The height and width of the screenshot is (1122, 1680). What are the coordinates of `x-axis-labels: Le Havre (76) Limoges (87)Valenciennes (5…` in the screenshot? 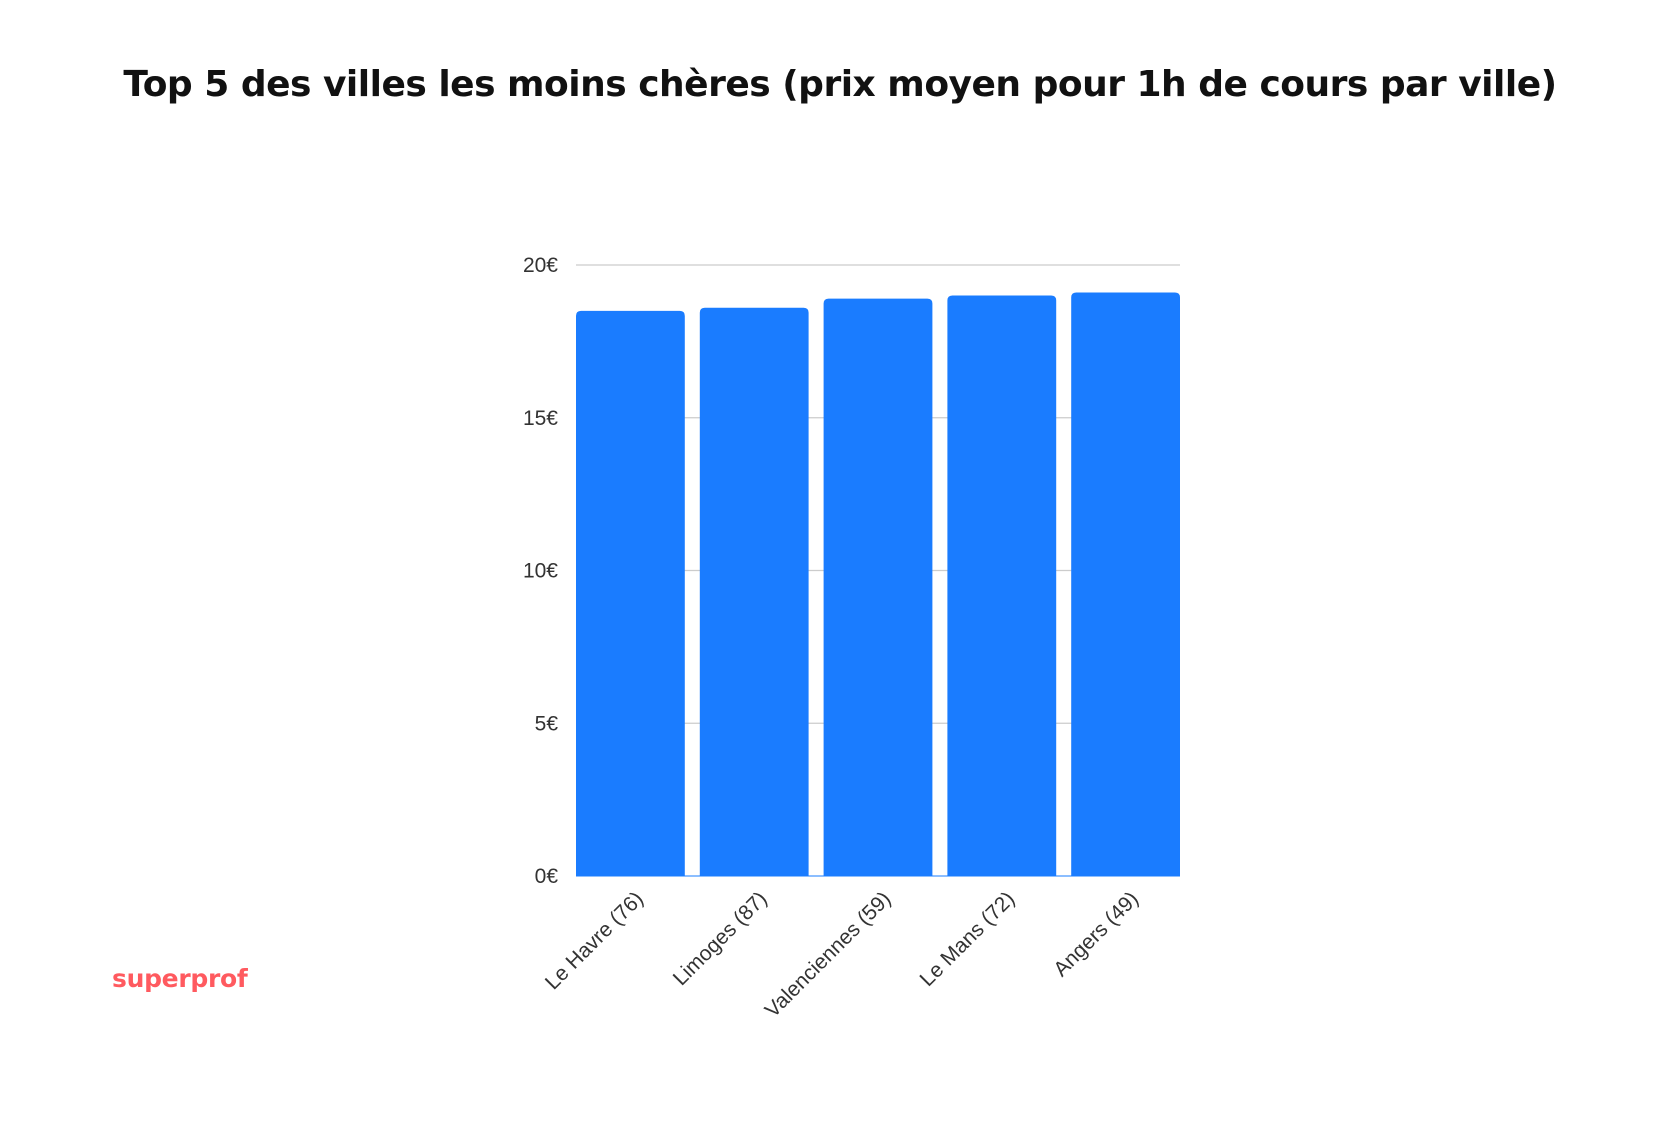 It's located at (842, 954).